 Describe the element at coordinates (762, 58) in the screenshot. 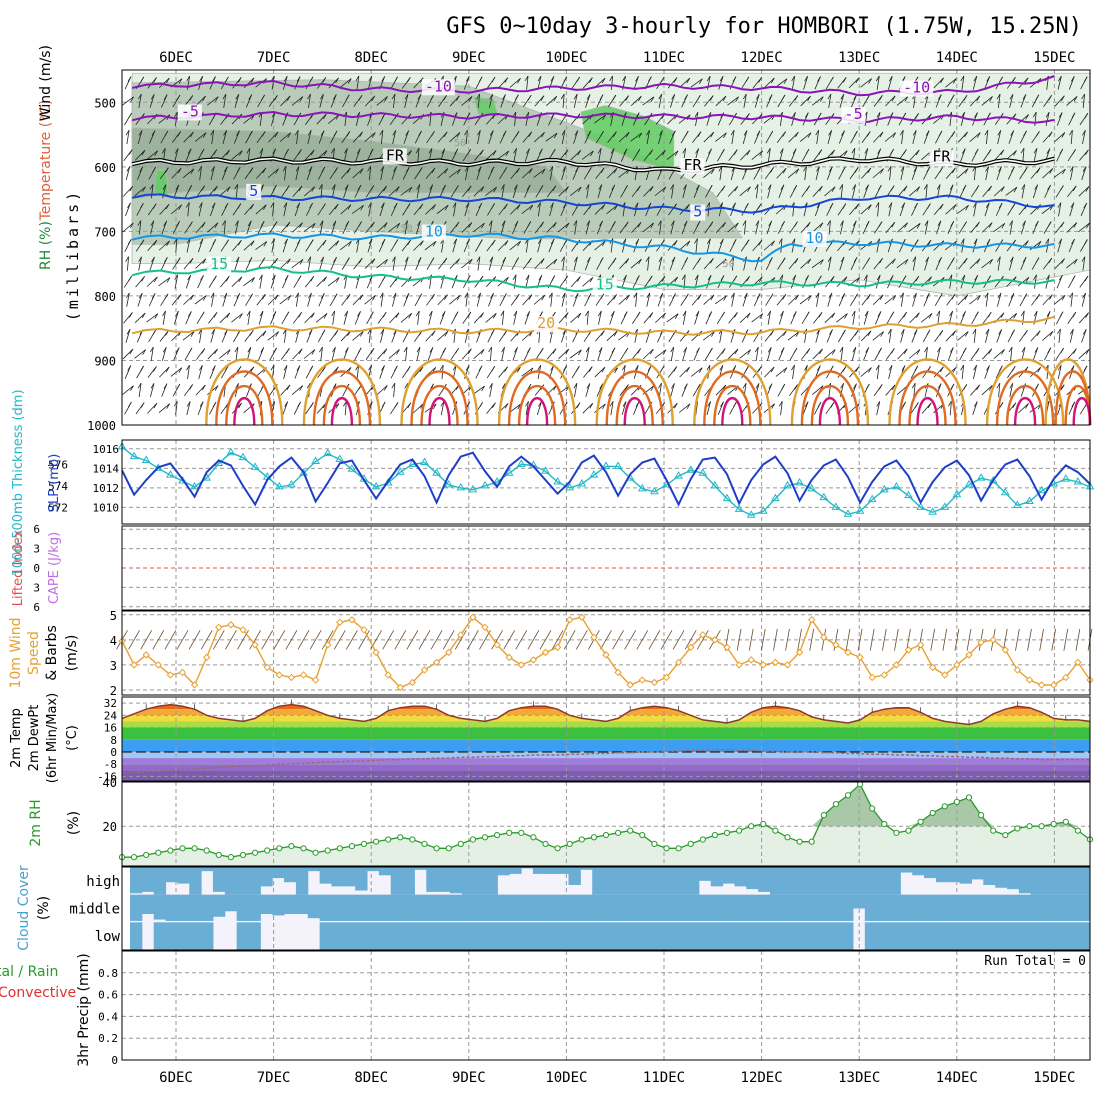

I see `top-date-label: 12DEC` at that location.